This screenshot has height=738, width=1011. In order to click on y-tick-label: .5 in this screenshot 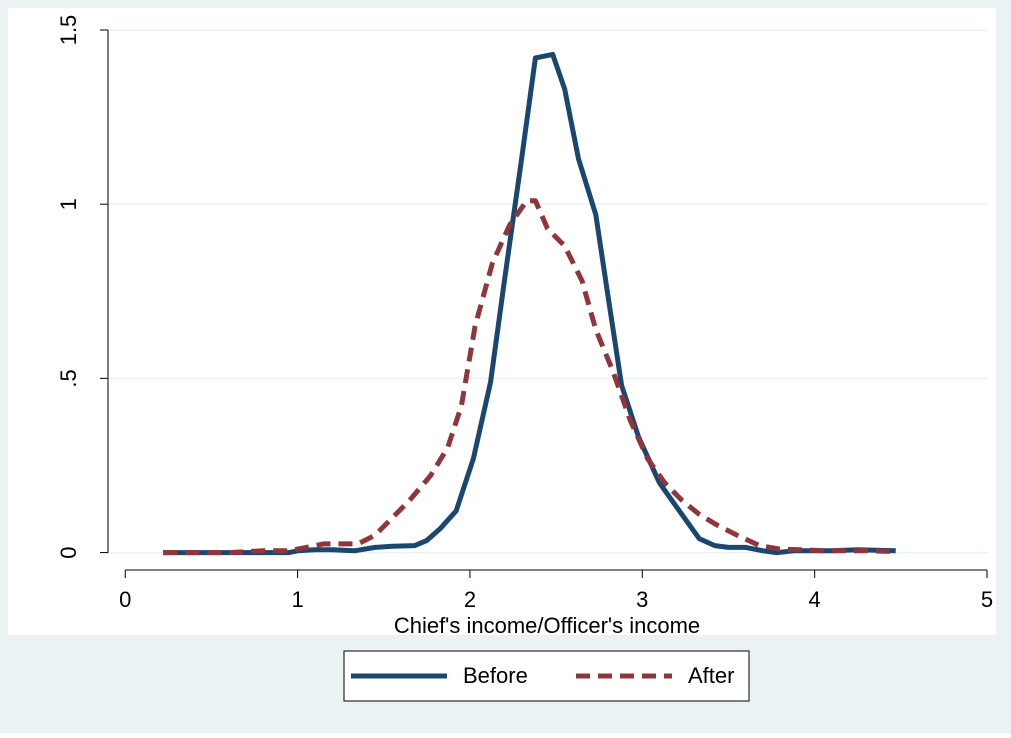, I will do `click(68, 378)`.